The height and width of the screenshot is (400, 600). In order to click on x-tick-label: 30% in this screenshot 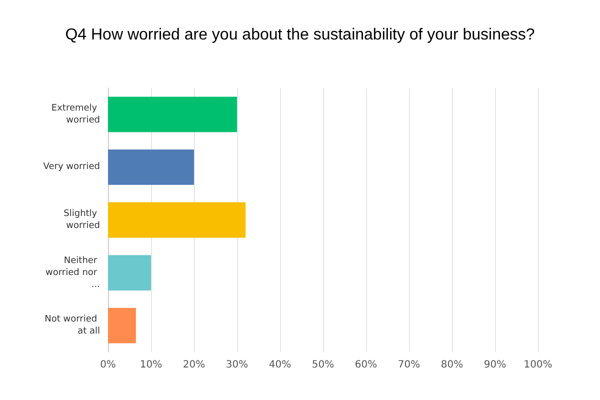, I will do `click(237, 365)`.